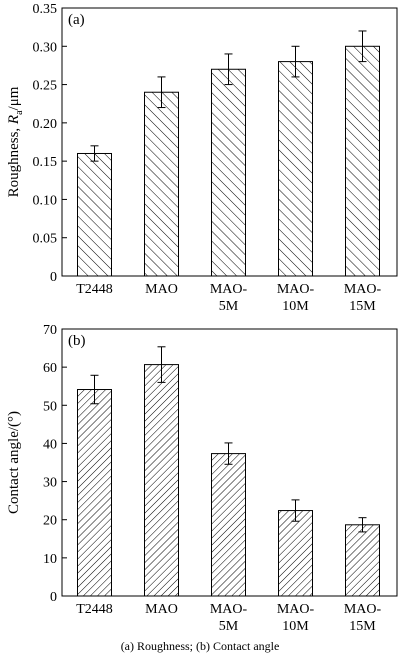 Image resolution: width=400 pixels, height=668 pixels. Describe the element at coordinates (50, 368) in the screenshot. I see `y-tick-label: 60` at that location.